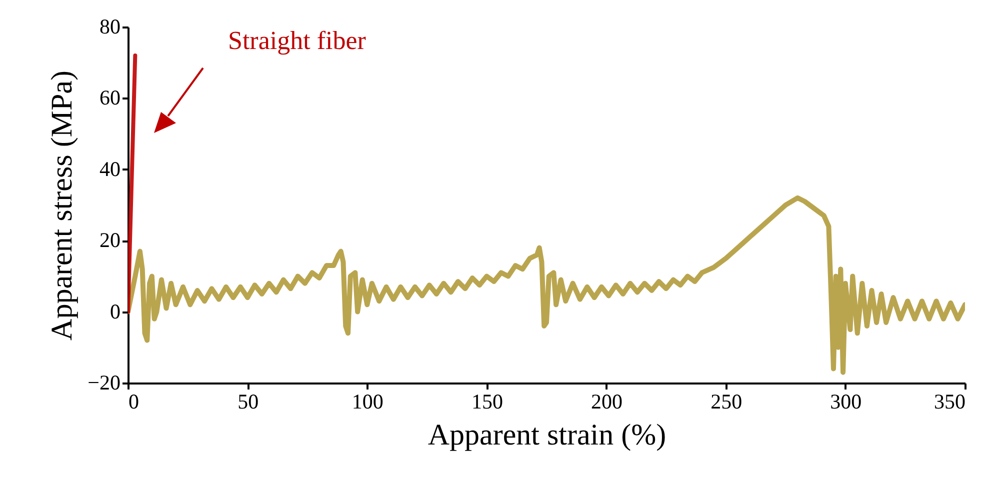 The width and height of the screenshot is (991, 486). I want to click on x-tick-label: 50, so click(248, 402).